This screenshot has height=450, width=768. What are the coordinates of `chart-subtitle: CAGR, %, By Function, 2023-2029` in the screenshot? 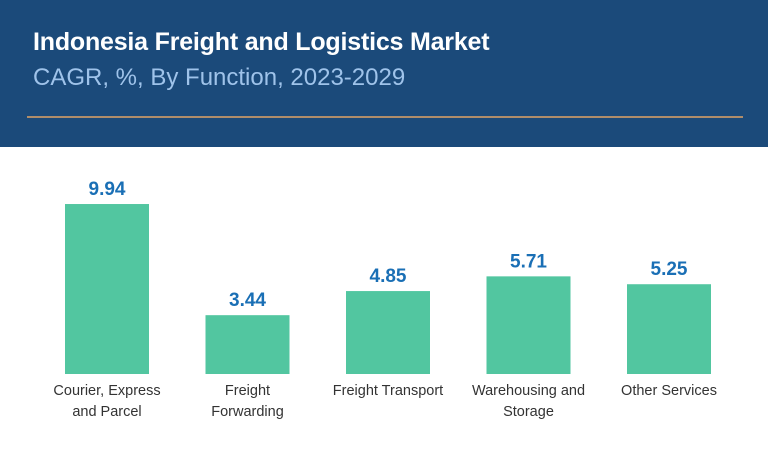 It's located at (219, 77).